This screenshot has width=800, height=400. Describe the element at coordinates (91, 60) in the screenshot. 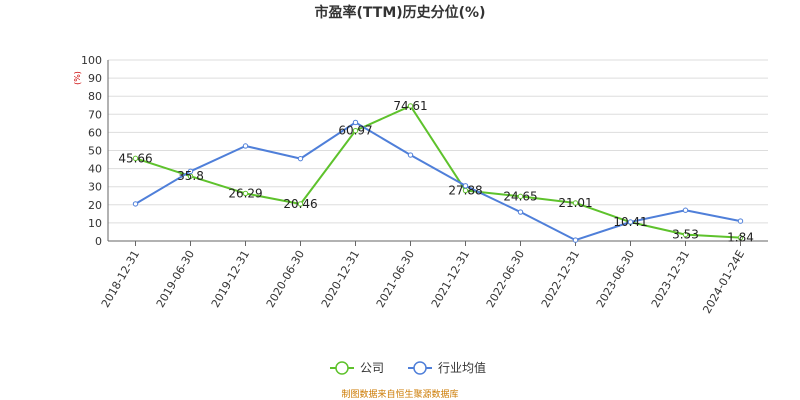

I see `y-tick-label: 100` at that location.